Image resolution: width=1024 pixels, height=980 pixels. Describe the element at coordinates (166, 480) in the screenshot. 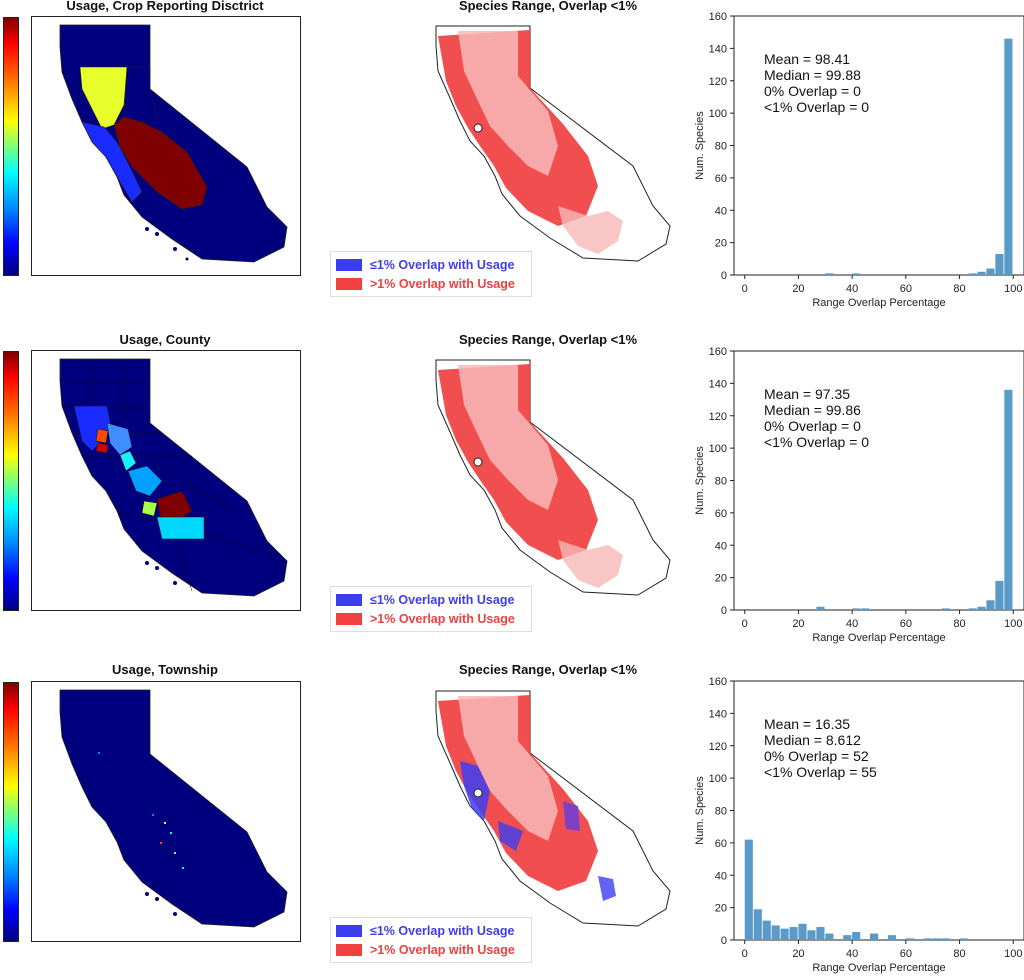

I see `usage-map-county` at that location.